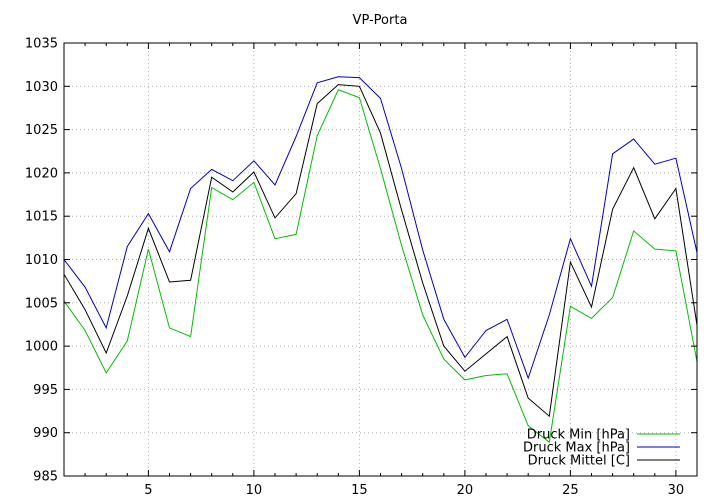 This screenshot has height=504, width=720. What do you see at coordinates (41, 87) in the screenshot?
I see `y-tick-label: 1030` at bounding box center [41, 87].